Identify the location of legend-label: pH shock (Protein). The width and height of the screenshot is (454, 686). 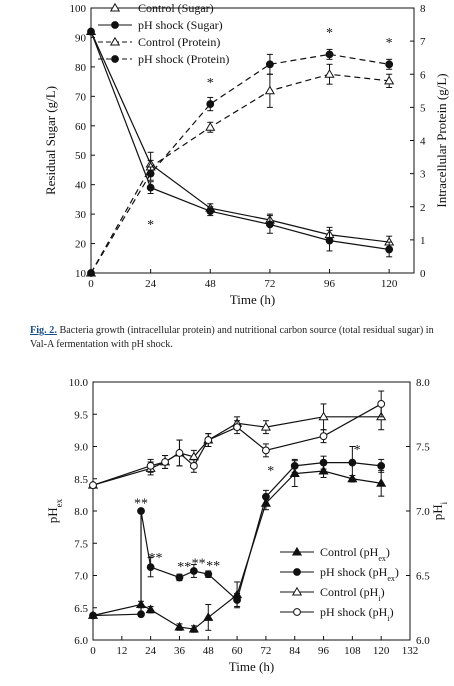
(183, 59).